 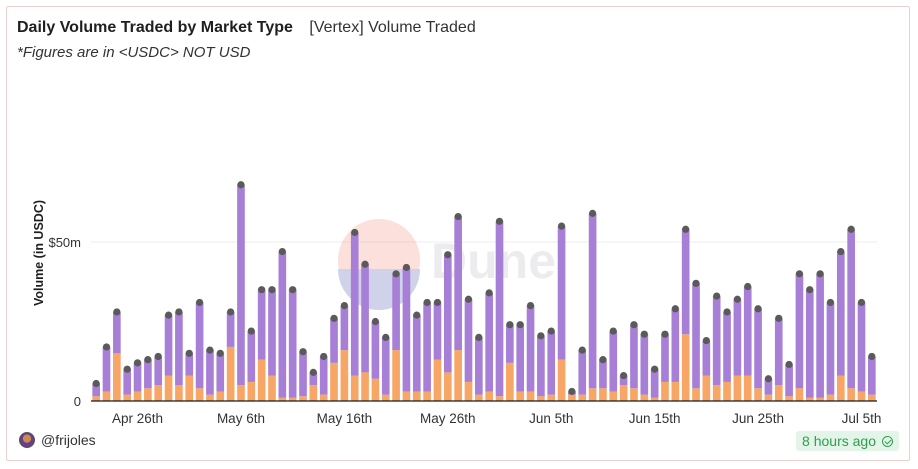 I want to click on query-name-link: [Vertex] Volume Traded, so click(x=392, y=27).